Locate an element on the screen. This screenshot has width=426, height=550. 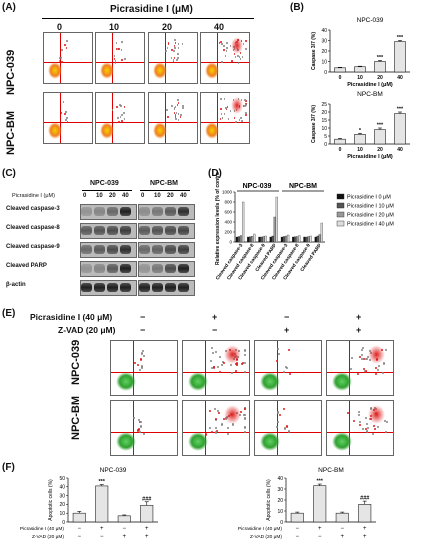
panel-f-npcbm-sign: + is located at coordinates (342, 537).